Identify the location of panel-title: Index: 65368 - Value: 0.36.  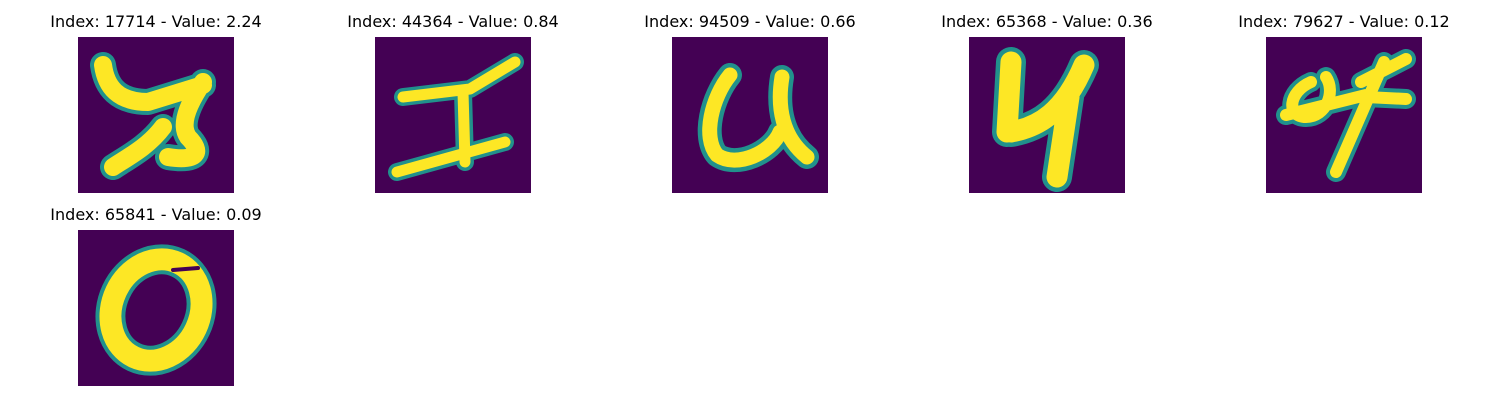
(1047, 21).